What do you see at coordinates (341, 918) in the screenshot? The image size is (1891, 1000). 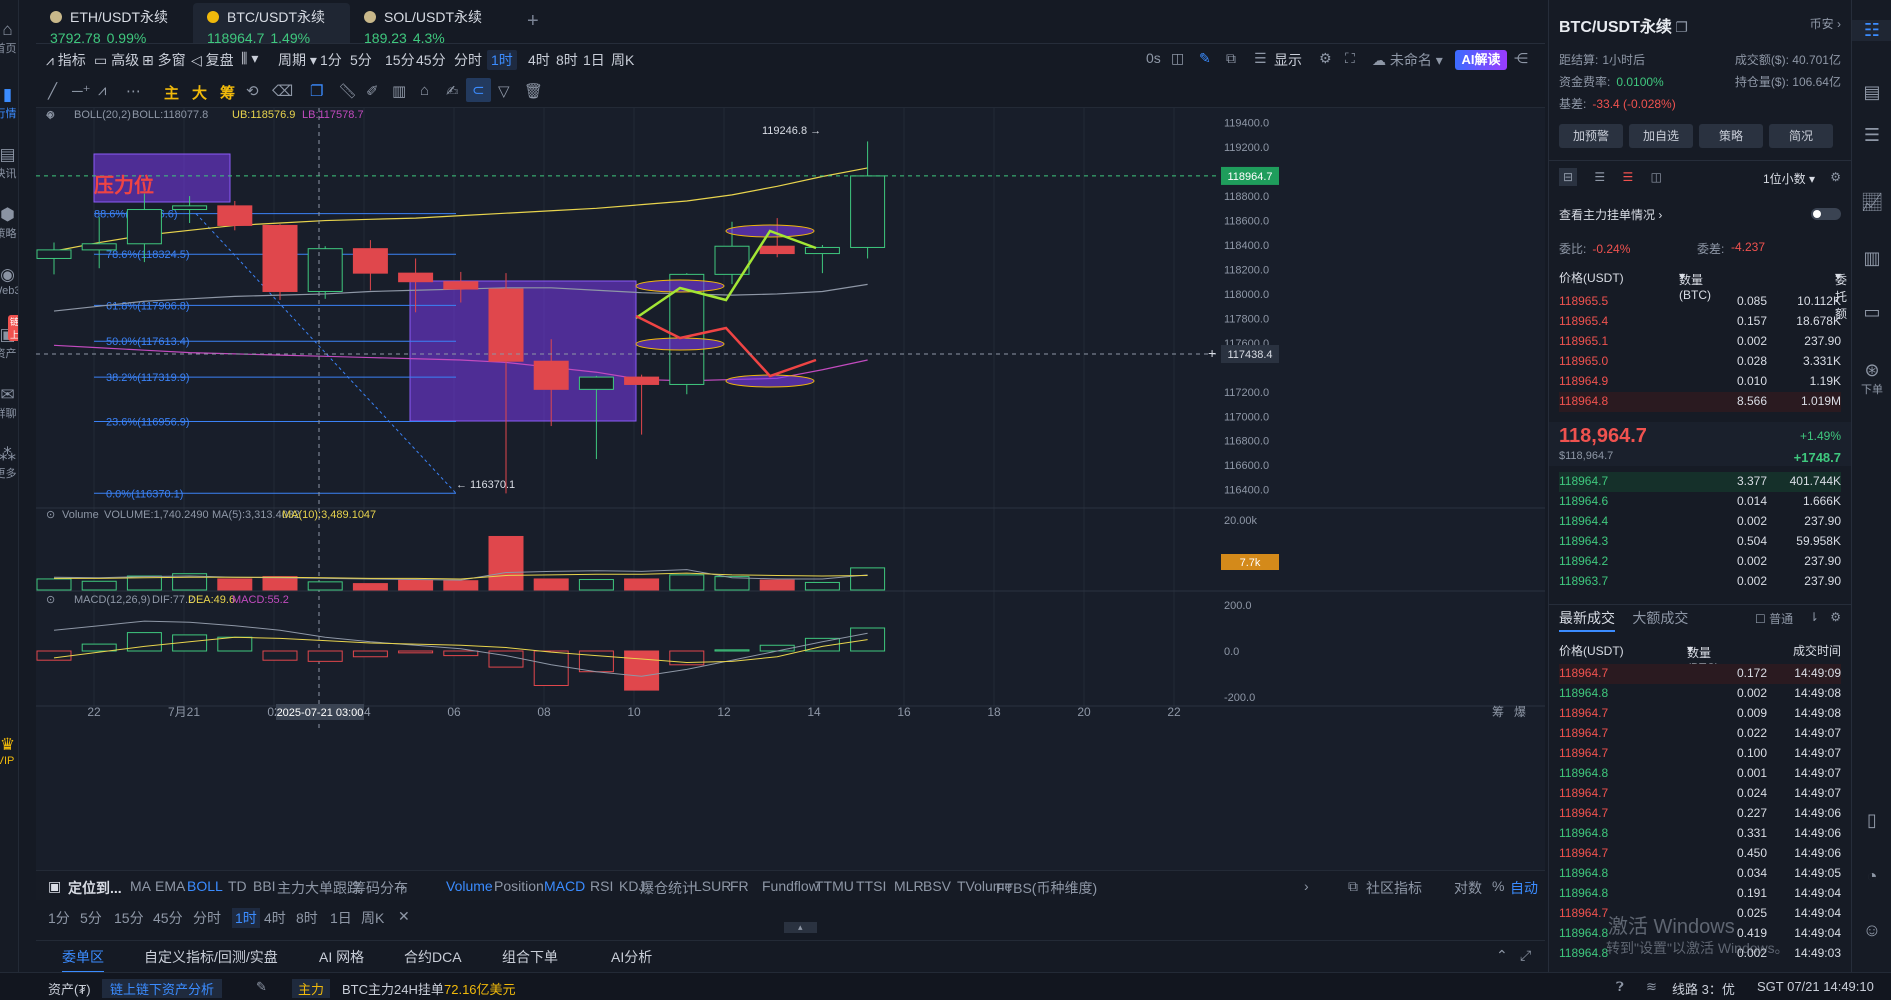 I see `period-bar-8: 1日` at bounding box center [341, 918].